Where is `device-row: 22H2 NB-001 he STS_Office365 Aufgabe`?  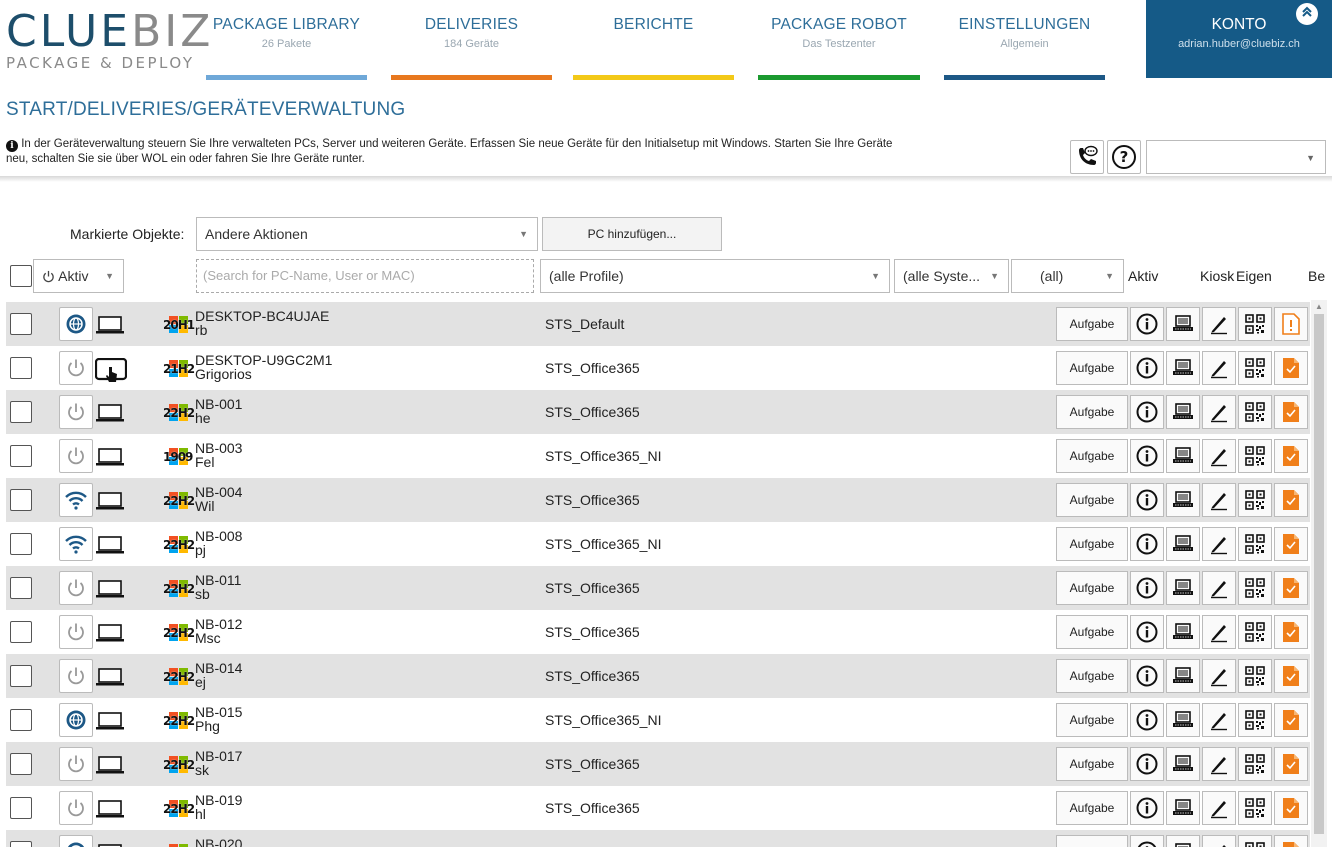
device-row: 22H2 NB-001 he STS_Office365 Aufgabe is located at coordinates (658, 412).